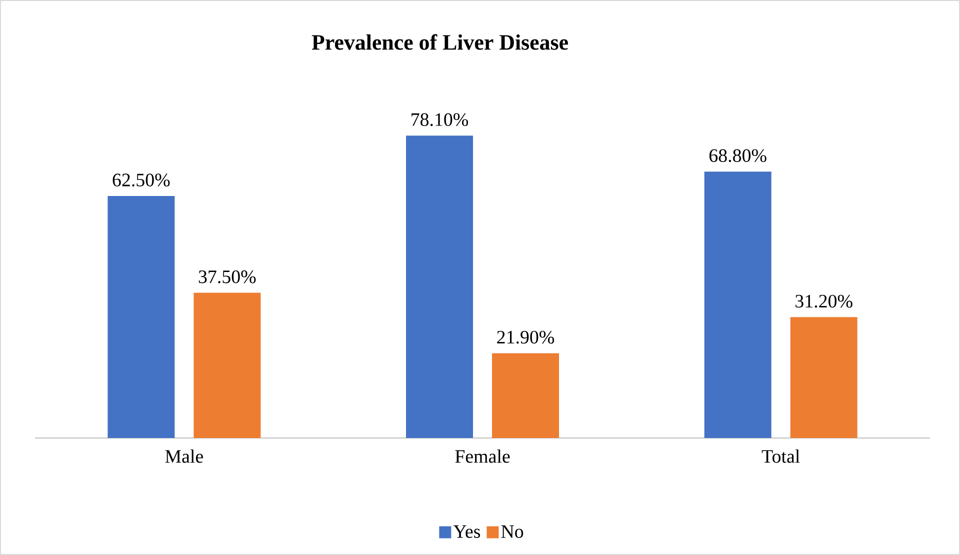 The width and height of the screenshot is (960, 555). What do you see at coordinates (512, 531) in the screenshot?
I see `legend-label: No` at bounding box center [512, 531].